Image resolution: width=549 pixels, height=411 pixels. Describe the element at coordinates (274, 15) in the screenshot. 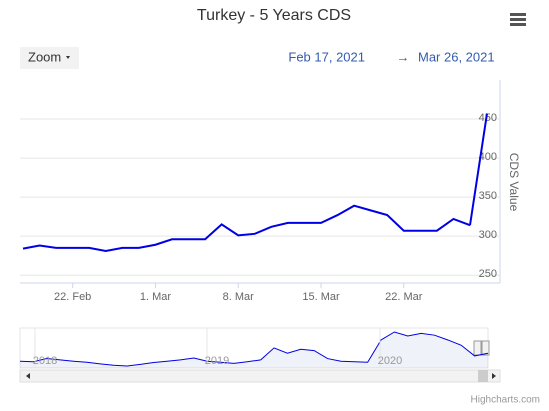

I see `chart-title: Turkey - 5 Years CDS` at that location.